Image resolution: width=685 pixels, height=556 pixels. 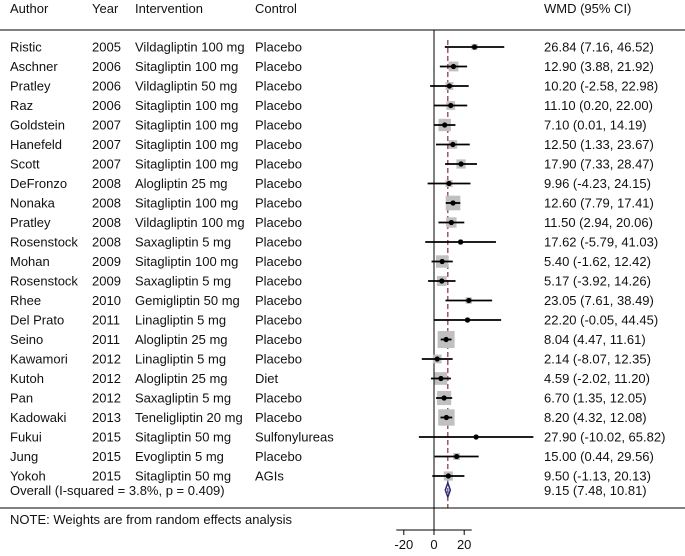 What do you see at coordinates (106, 320) in the screenshot?
I see `study-year: 2011` at bounding box center [106, 320].